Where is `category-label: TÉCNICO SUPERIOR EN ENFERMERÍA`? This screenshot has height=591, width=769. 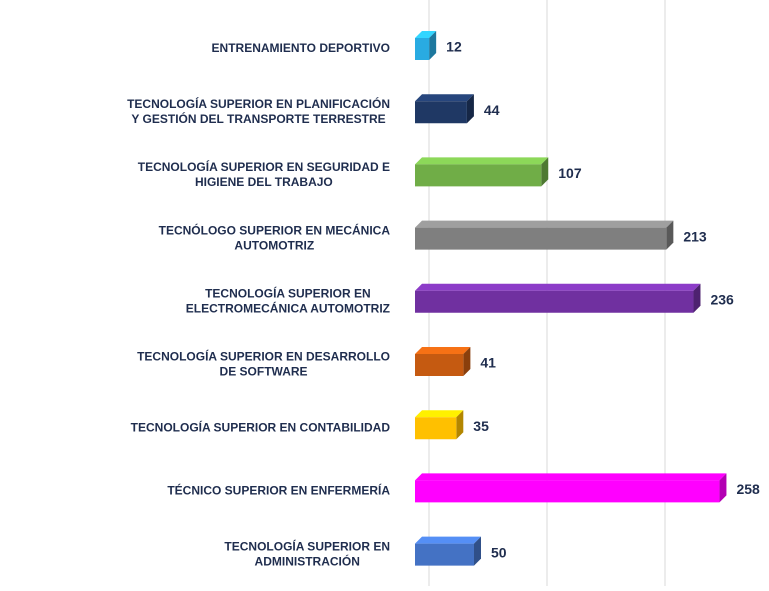
category-label: TÉCNICO SUPERIOR EN ENFERMERÍA is located at coordinates (278, 490).